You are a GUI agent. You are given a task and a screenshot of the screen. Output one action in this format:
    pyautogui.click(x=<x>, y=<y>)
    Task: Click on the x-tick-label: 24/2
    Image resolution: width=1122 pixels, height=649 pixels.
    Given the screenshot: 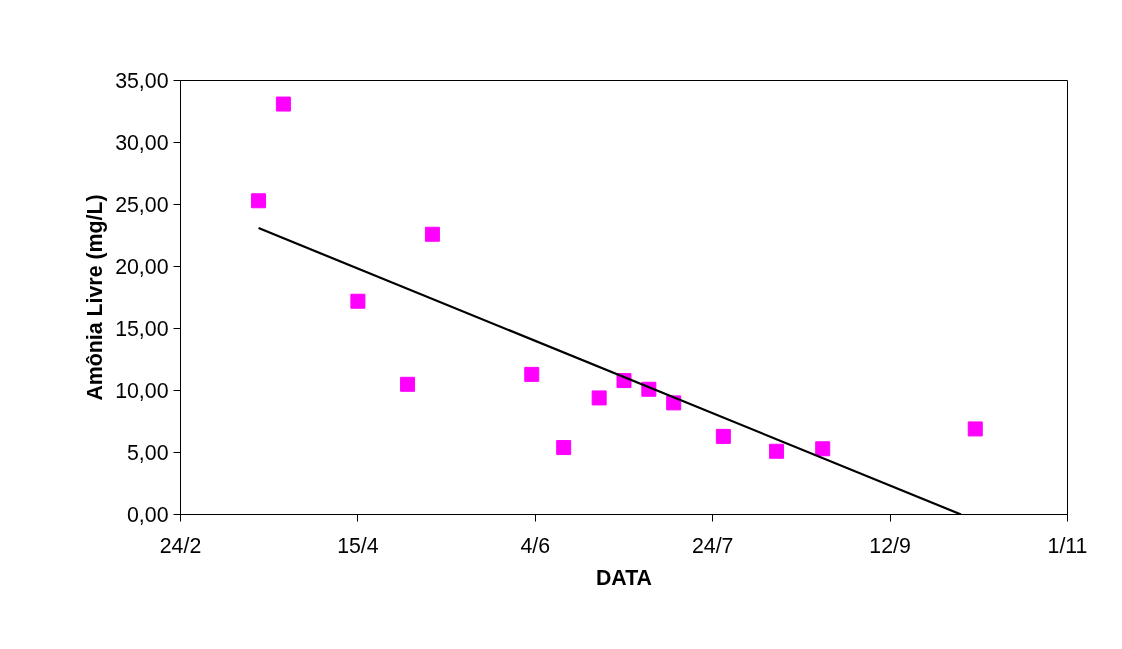 What is the action you would take?
    pyautogui.click(x=180, y=545)
    